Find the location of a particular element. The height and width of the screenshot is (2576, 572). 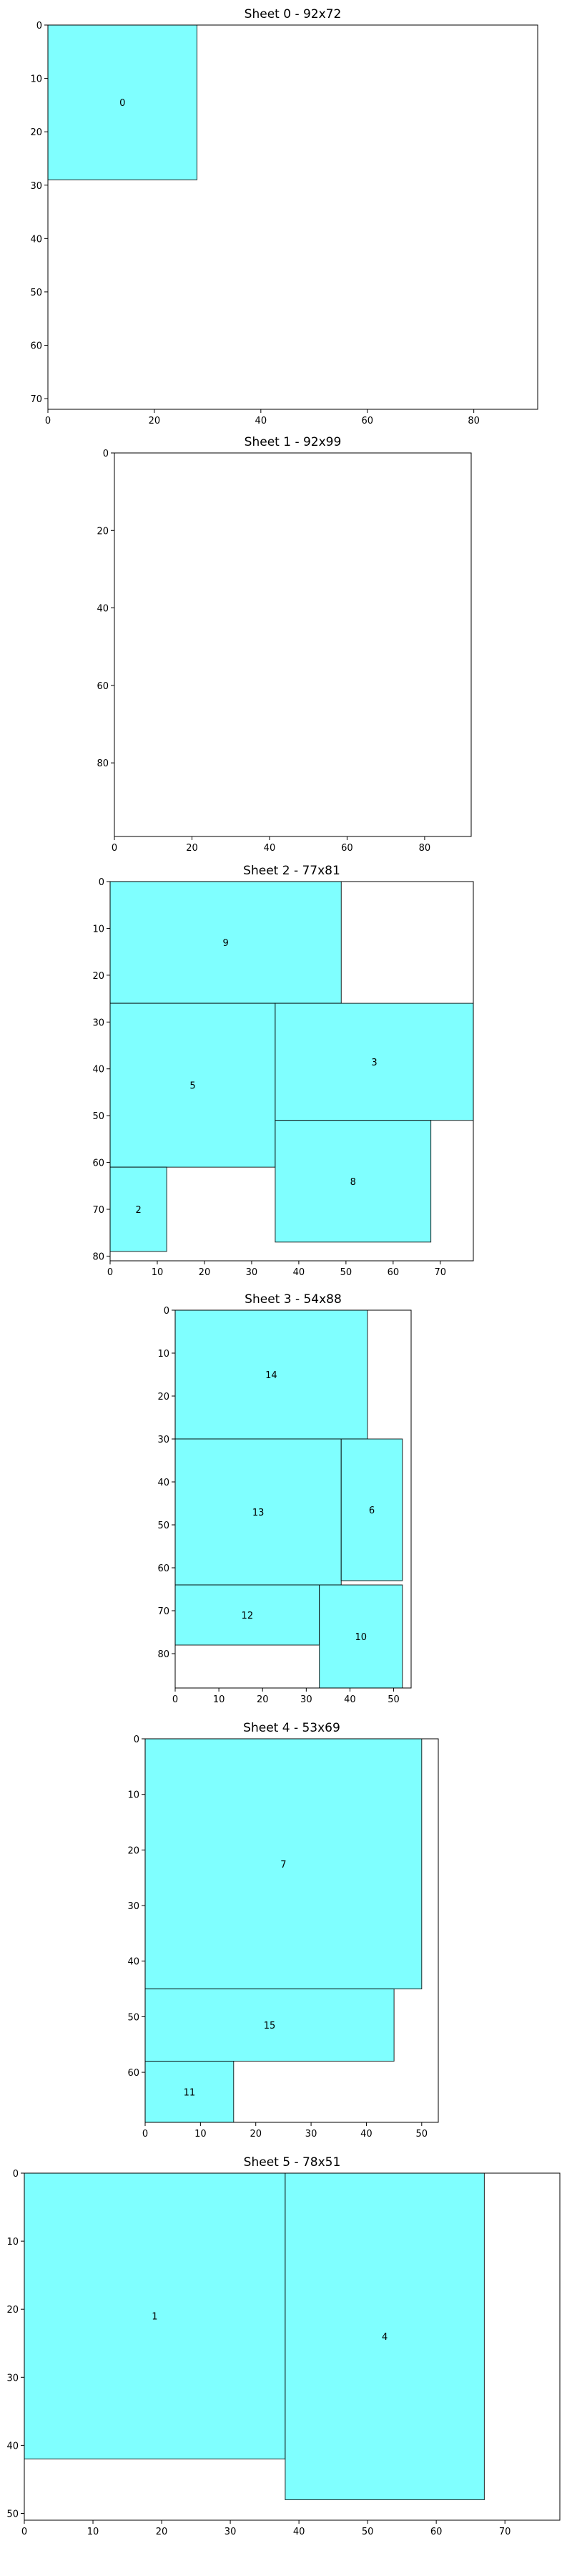

piece-label: 5 is located at coordinates (192, 1086).